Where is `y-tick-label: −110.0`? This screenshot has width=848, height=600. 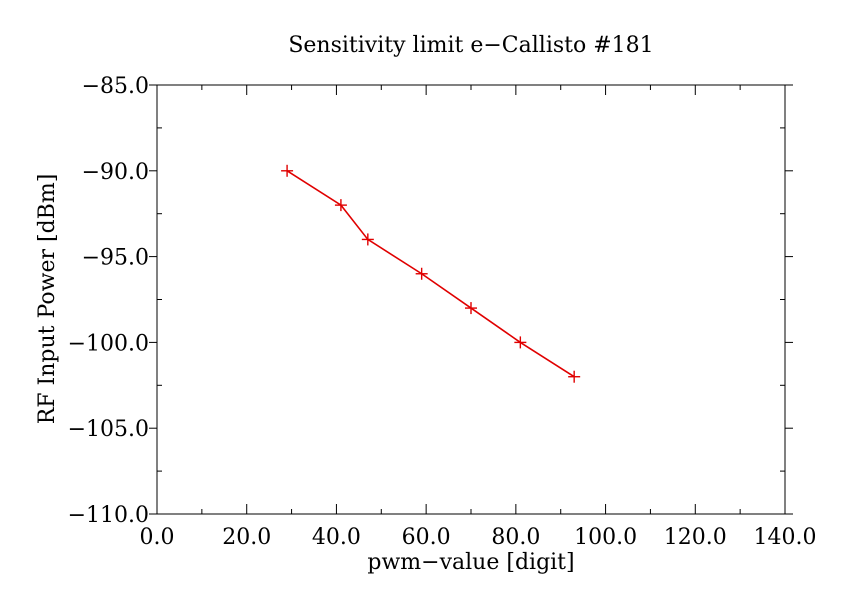 y-tick-label: −110.0 is located at coordinates (108, 515).